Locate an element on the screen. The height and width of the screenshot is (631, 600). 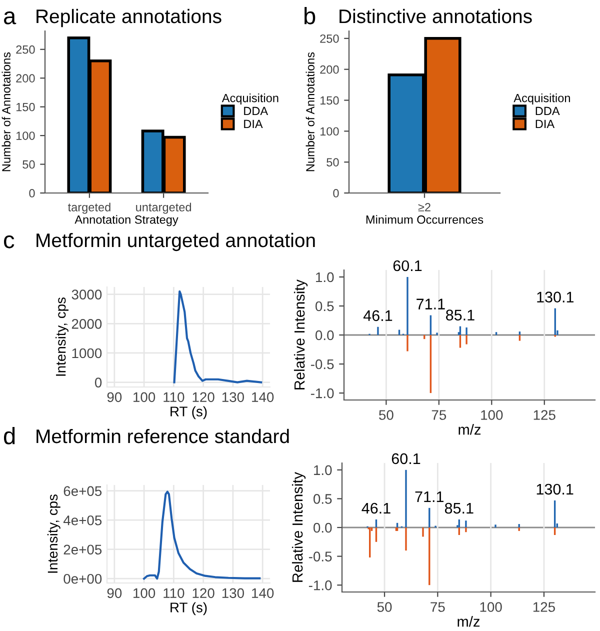
y-tick-label: 3000 is located at coordinates (87, 295).